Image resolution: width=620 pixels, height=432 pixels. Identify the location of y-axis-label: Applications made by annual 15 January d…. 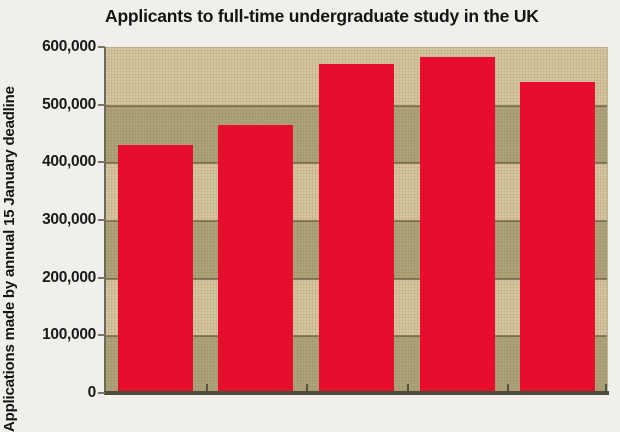
(9, 259).